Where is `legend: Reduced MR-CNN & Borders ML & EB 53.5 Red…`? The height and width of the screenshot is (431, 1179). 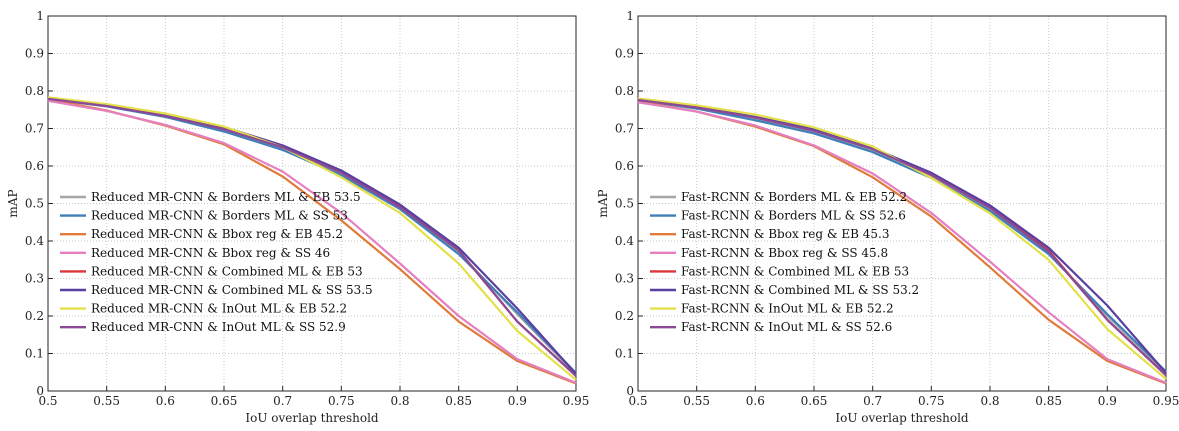 legend: Reduced MR-CNN & Borders ML & EB 53.5 Red… is located at coordinates (216, 262).